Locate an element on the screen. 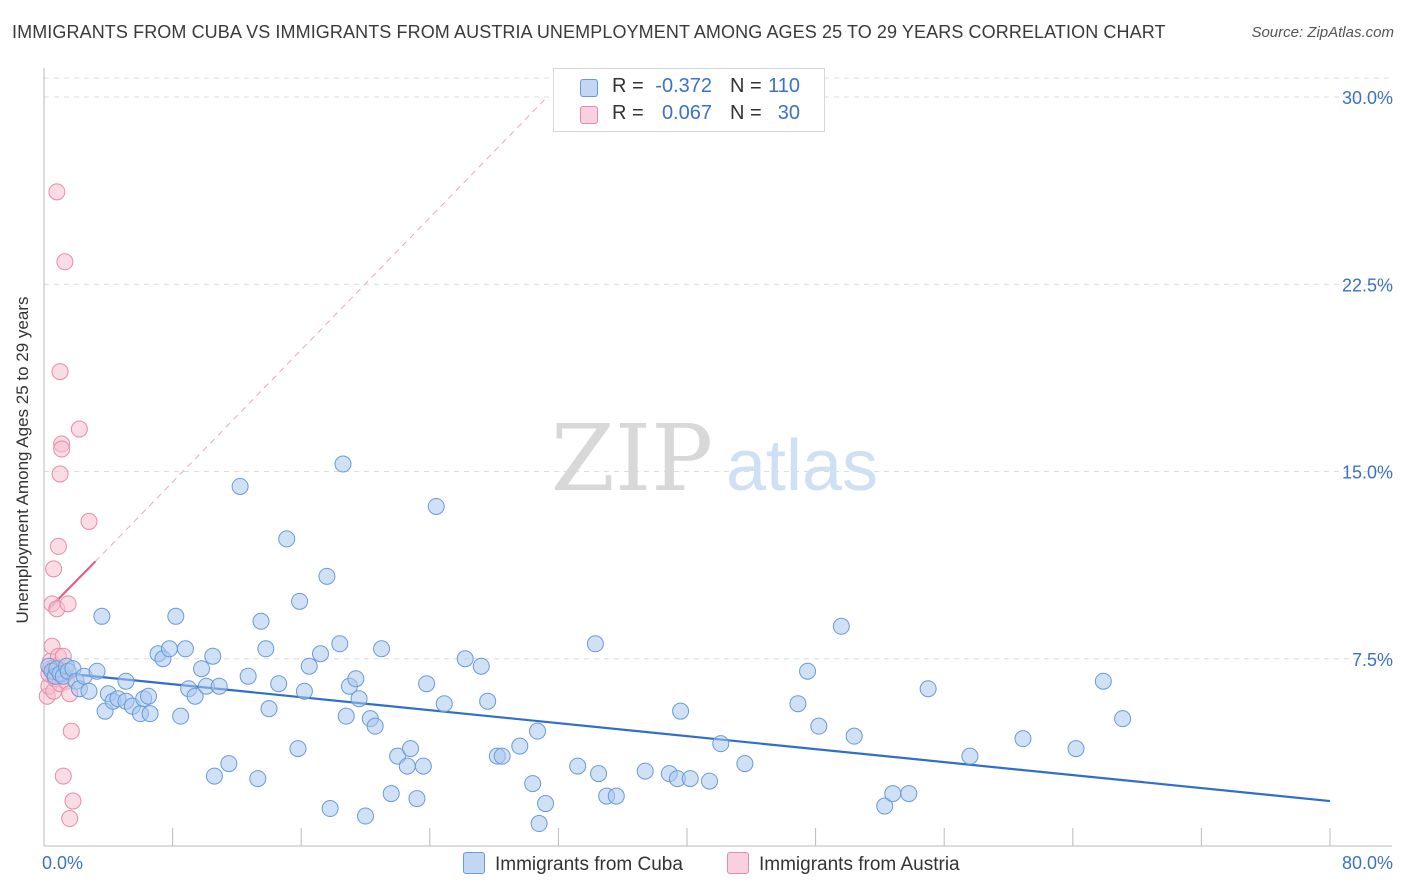  x-tick-label: 80.0% is located at coordinates (1367, 863).